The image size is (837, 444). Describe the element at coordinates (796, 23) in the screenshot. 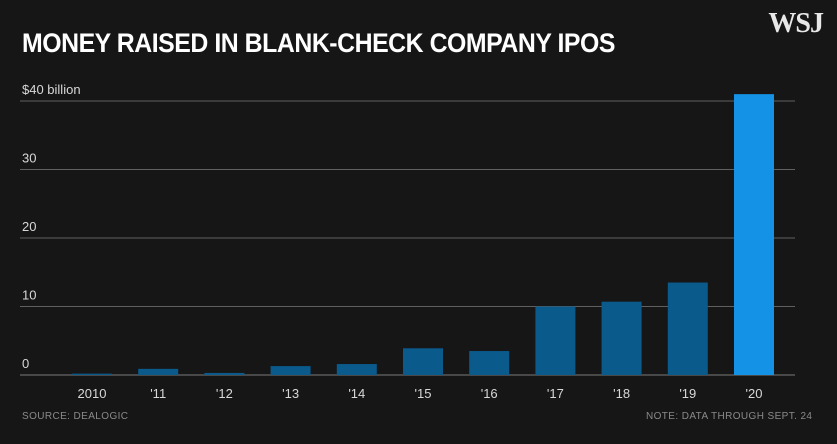

I see `wsj-logo: WSJ` at that location.